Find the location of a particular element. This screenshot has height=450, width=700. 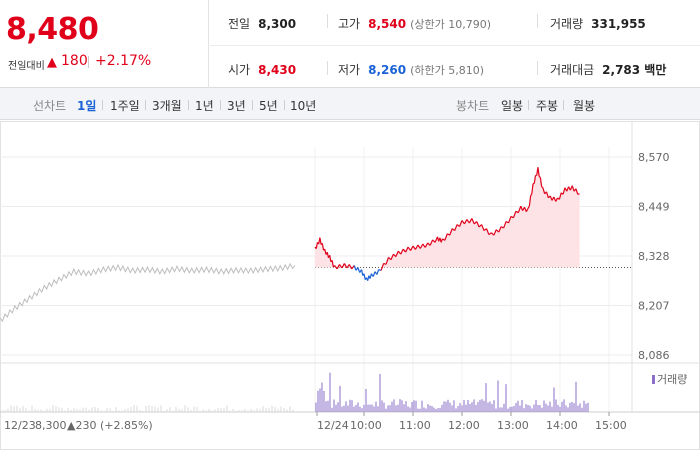

prev-day-close: 8,300 is located at coordinates (51, 425).